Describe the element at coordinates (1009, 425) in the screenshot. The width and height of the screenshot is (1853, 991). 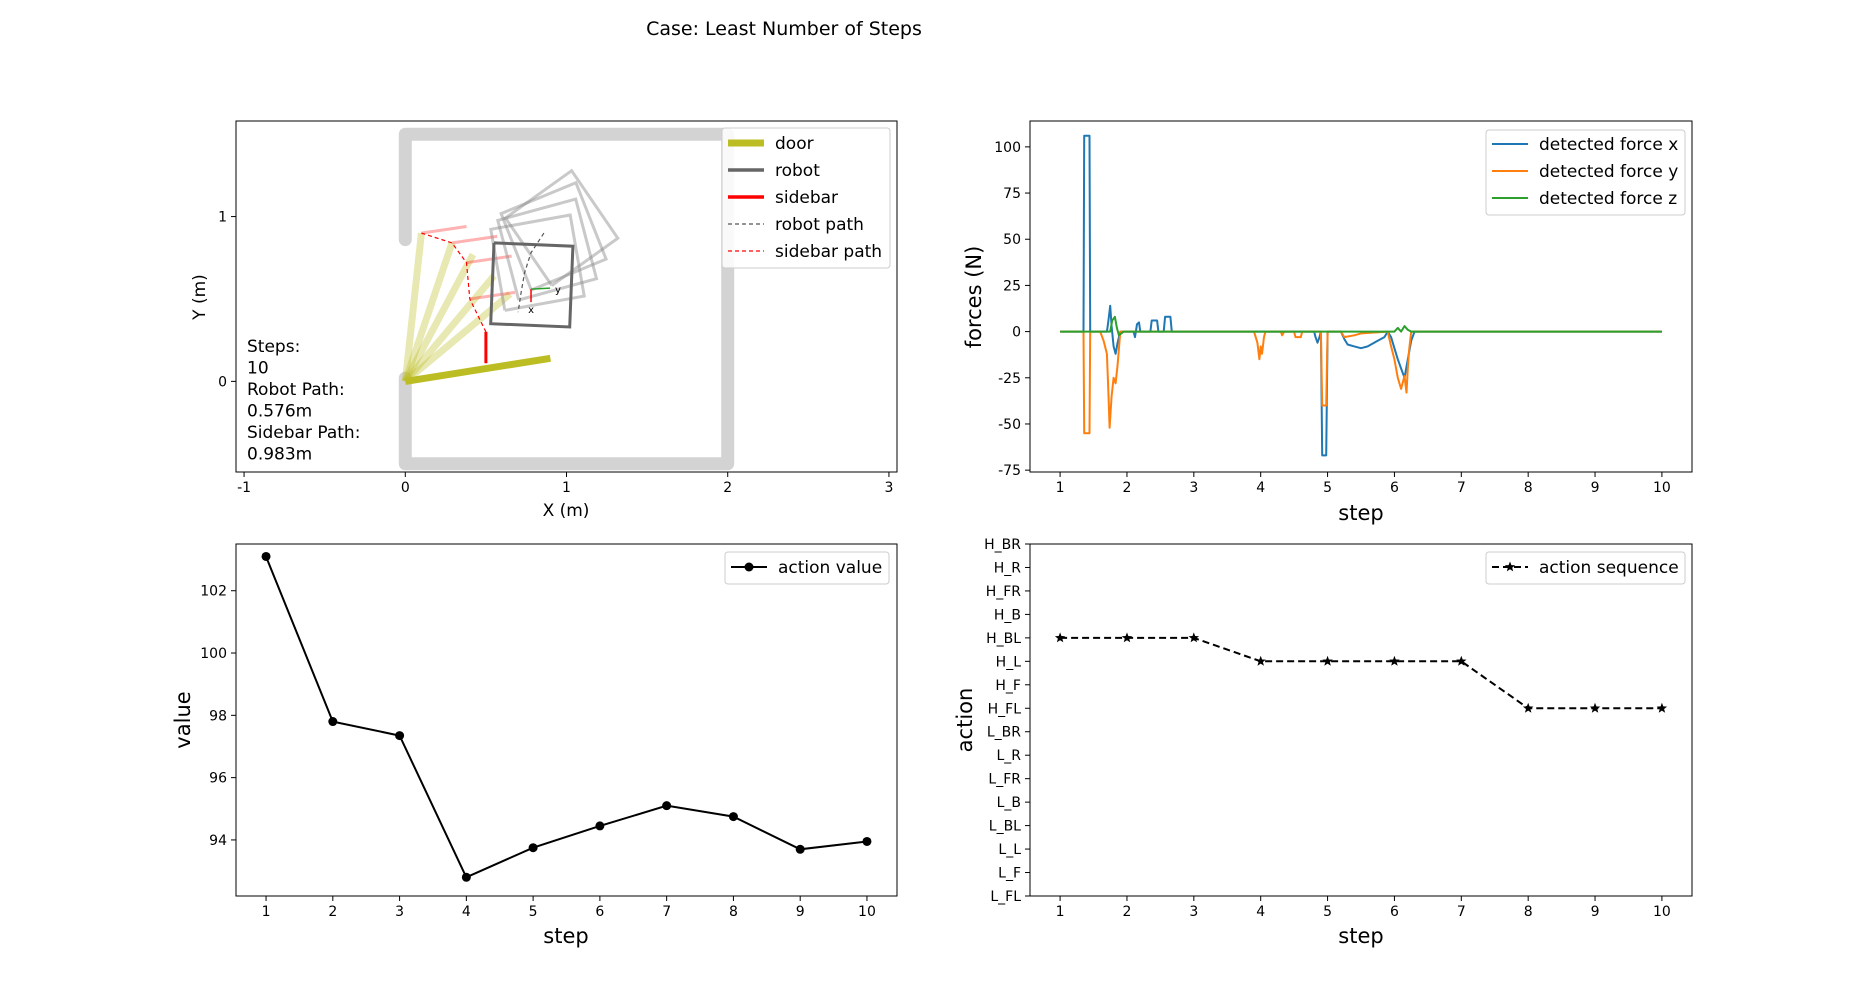
I see `y-tick-label: -50` at that location.